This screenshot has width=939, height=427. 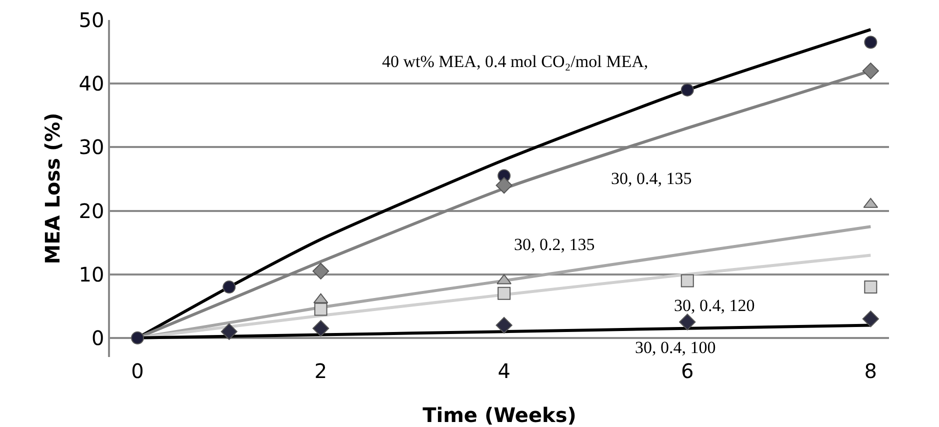 I want to click on x-tick-label: 2, so click(x=321, y=371).